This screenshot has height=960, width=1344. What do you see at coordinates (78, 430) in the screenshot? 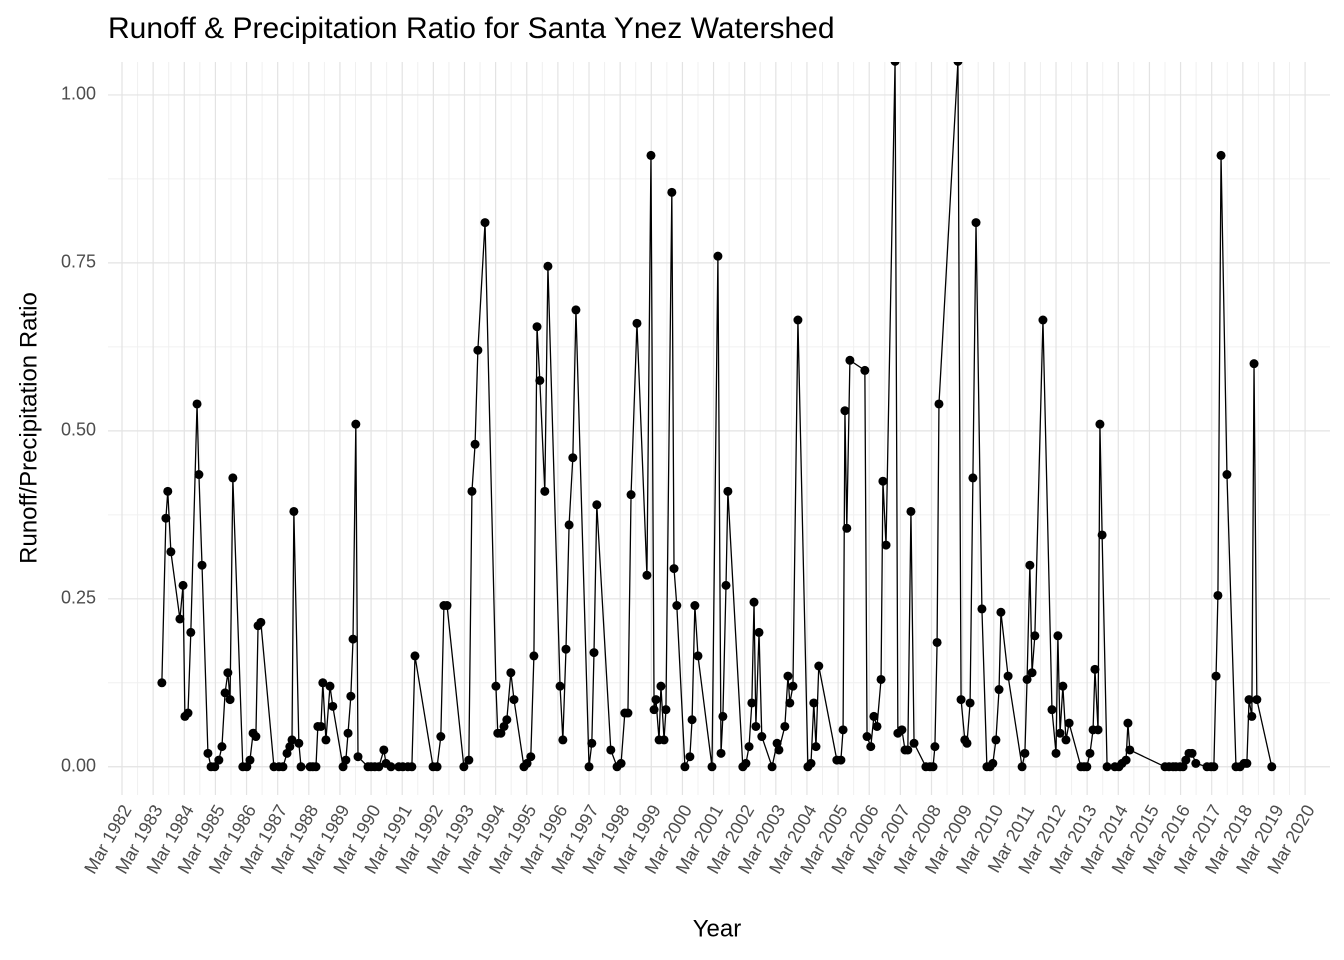
I see `y-tick-label: 0.50` at bounding box center [78, 430].